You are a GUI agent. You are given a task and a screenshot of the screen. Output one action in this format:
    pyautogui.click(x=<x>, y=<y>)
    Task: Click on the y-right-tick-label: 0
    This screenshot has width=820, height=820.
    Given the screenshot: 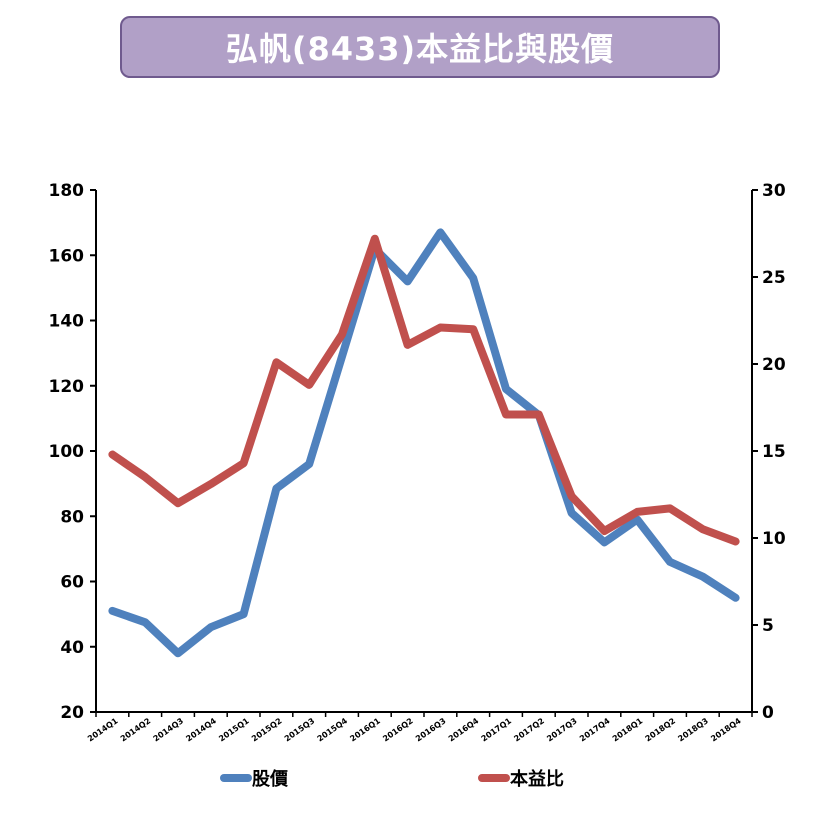 What is the action you would take?
    pyautogui.click(x=768, y=713)
    